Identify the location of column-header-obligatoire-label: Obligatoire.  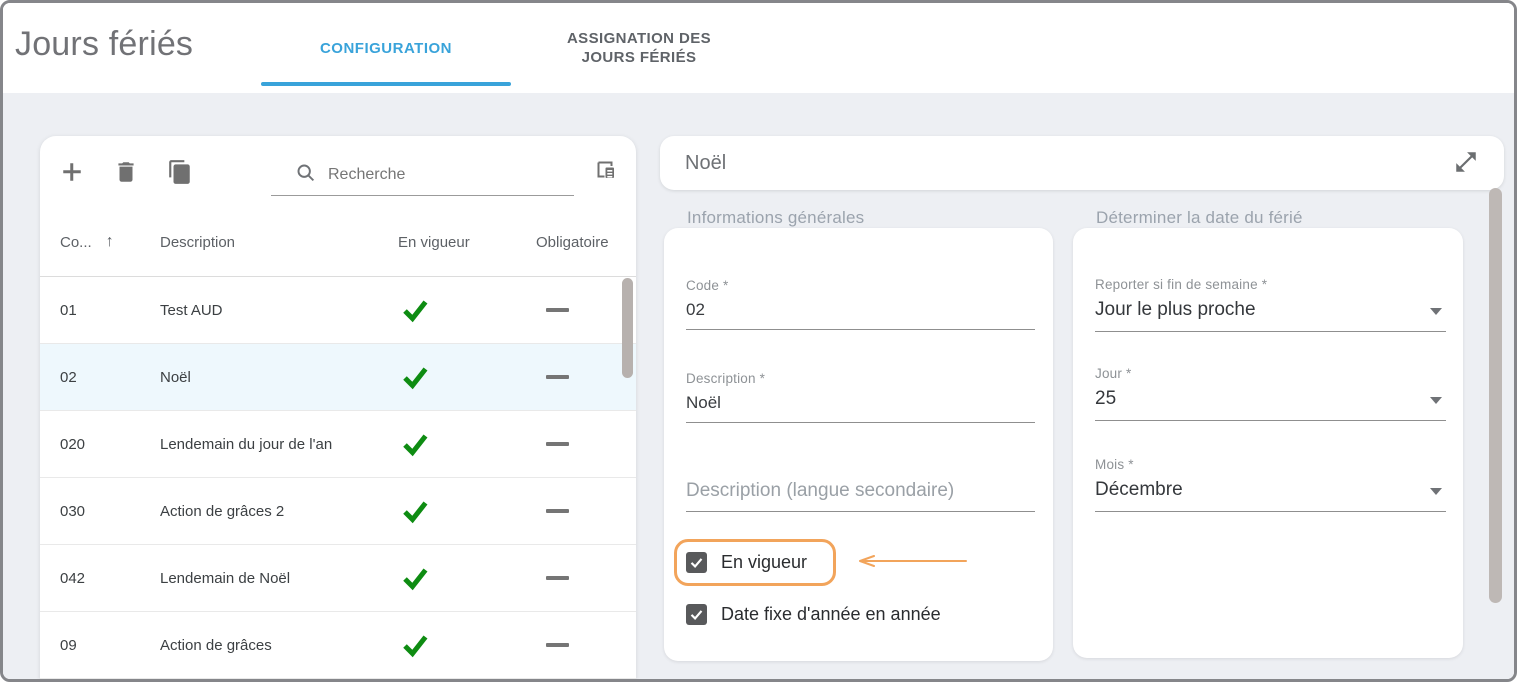
(572, 242).